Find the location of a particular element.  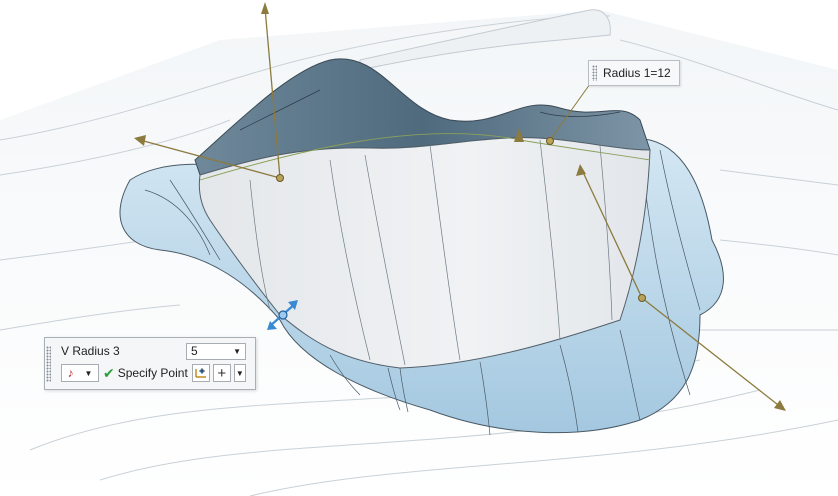

point-snap-button: ♪ ▼ is located at coordinates (80, 373).